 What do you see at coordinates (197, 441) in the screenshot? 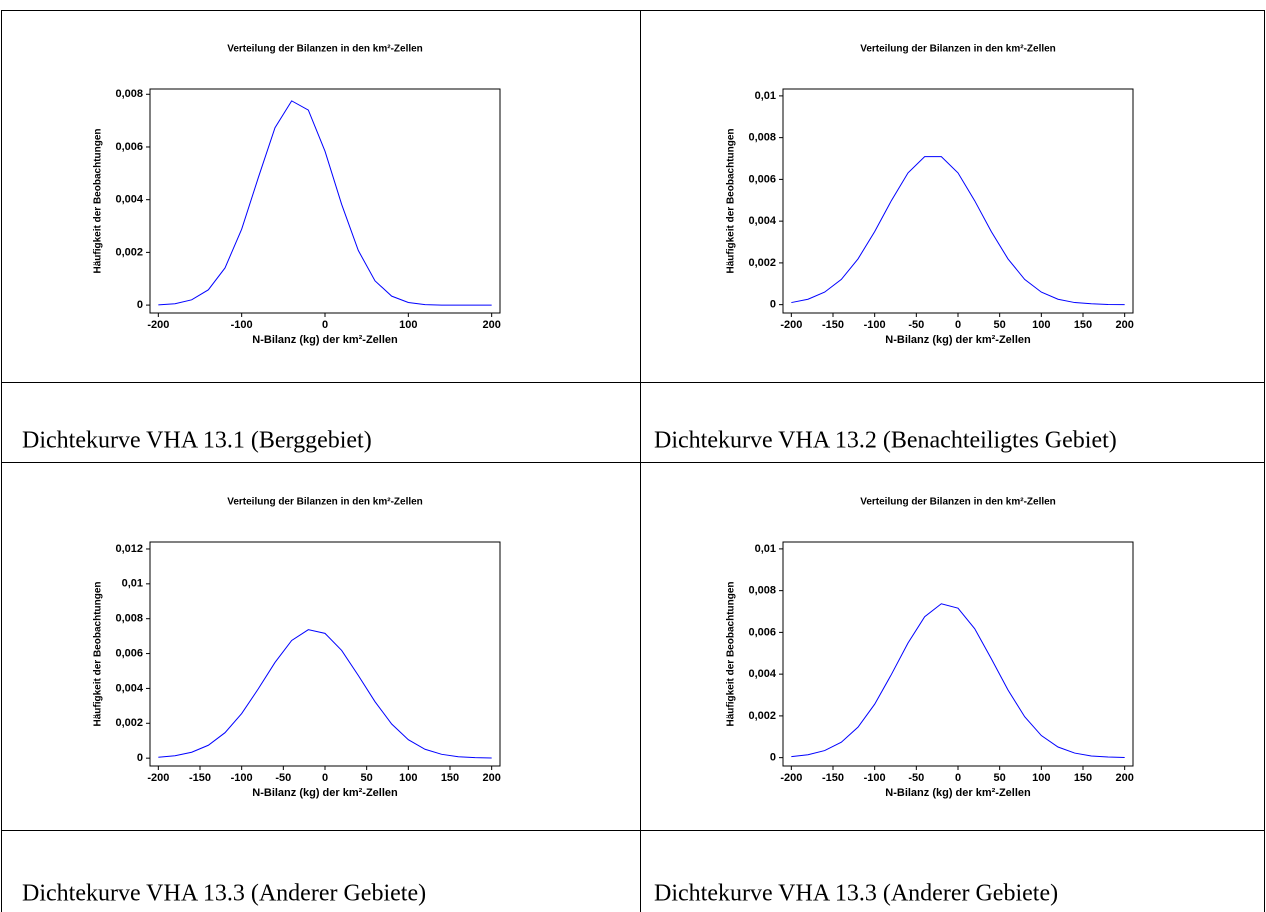
I see `caption: Dichtekurve VHA 13.1 (Berggebiet)` at bounding box center [197, 441].